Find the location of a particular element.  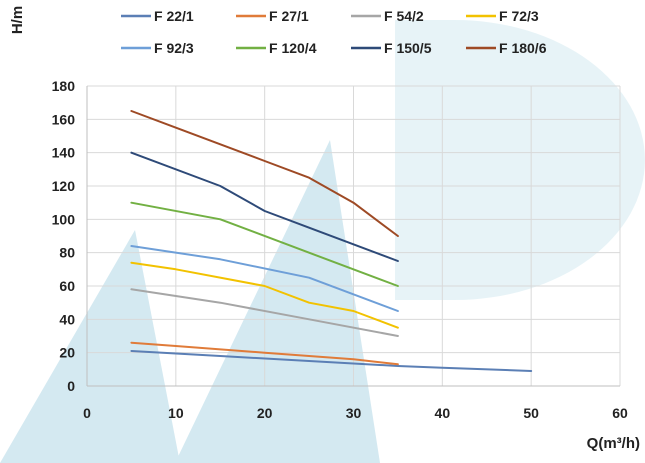

y-tick-label: 20 is located at coordinates (67, 353).